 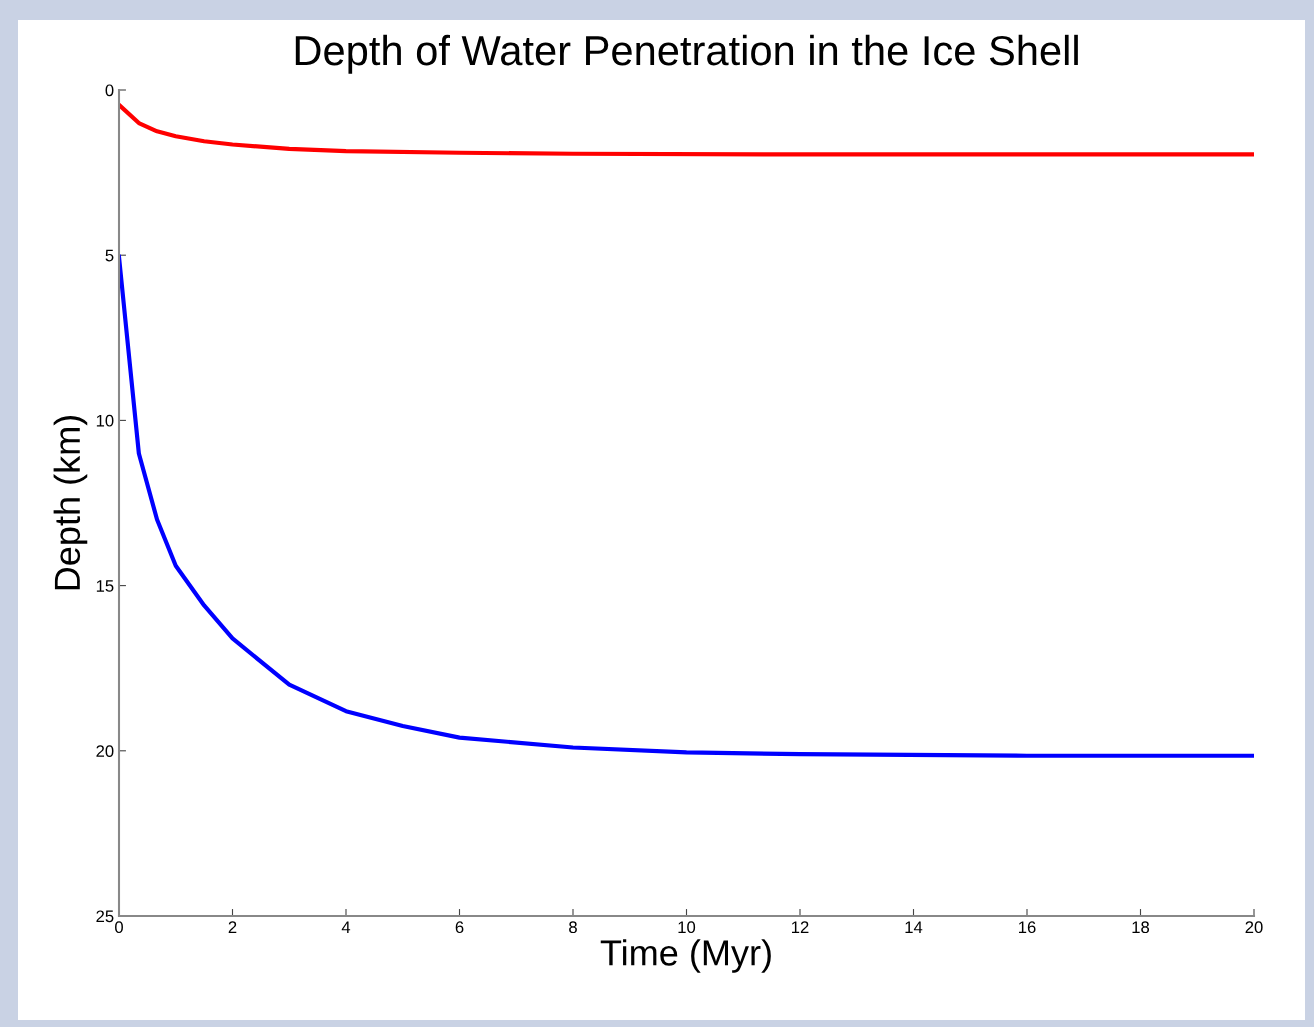 I want to click on x-tick-label: 12, so click(x=800, y=927).